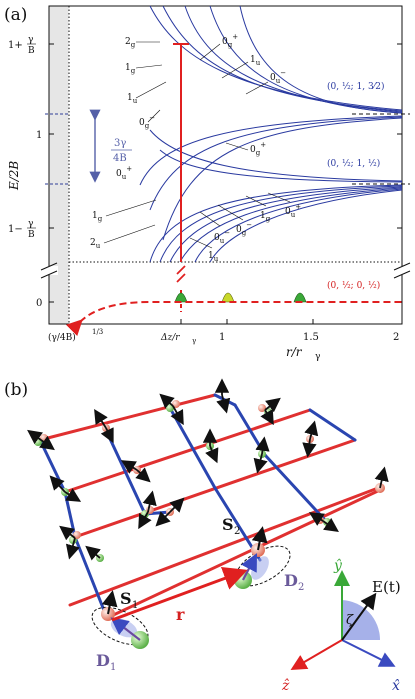 The image size is (415, 699). I want to click on svg-text: 1−, so click(15, 229).